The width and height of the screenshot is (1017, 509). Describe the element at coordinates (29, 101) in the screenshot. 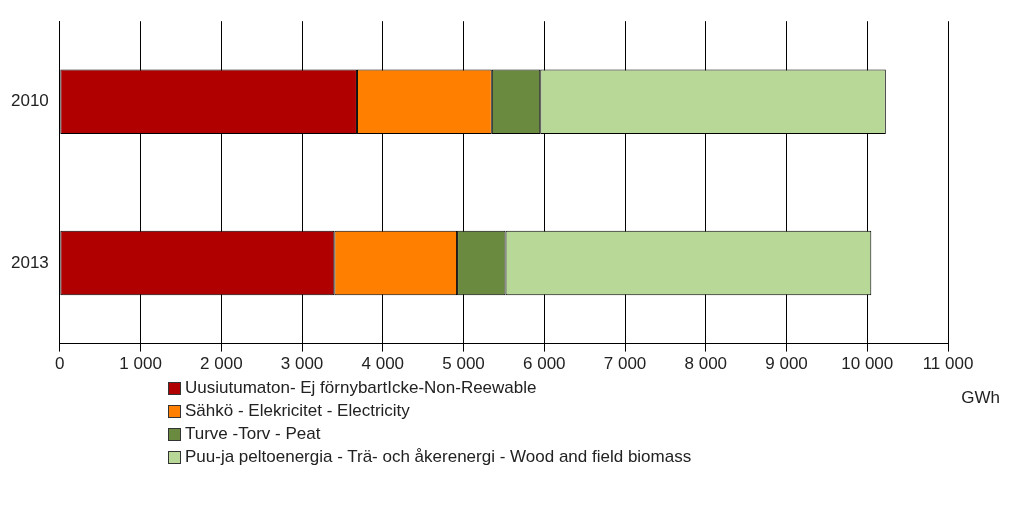

I see `y-tick-label: 2010` at that location.